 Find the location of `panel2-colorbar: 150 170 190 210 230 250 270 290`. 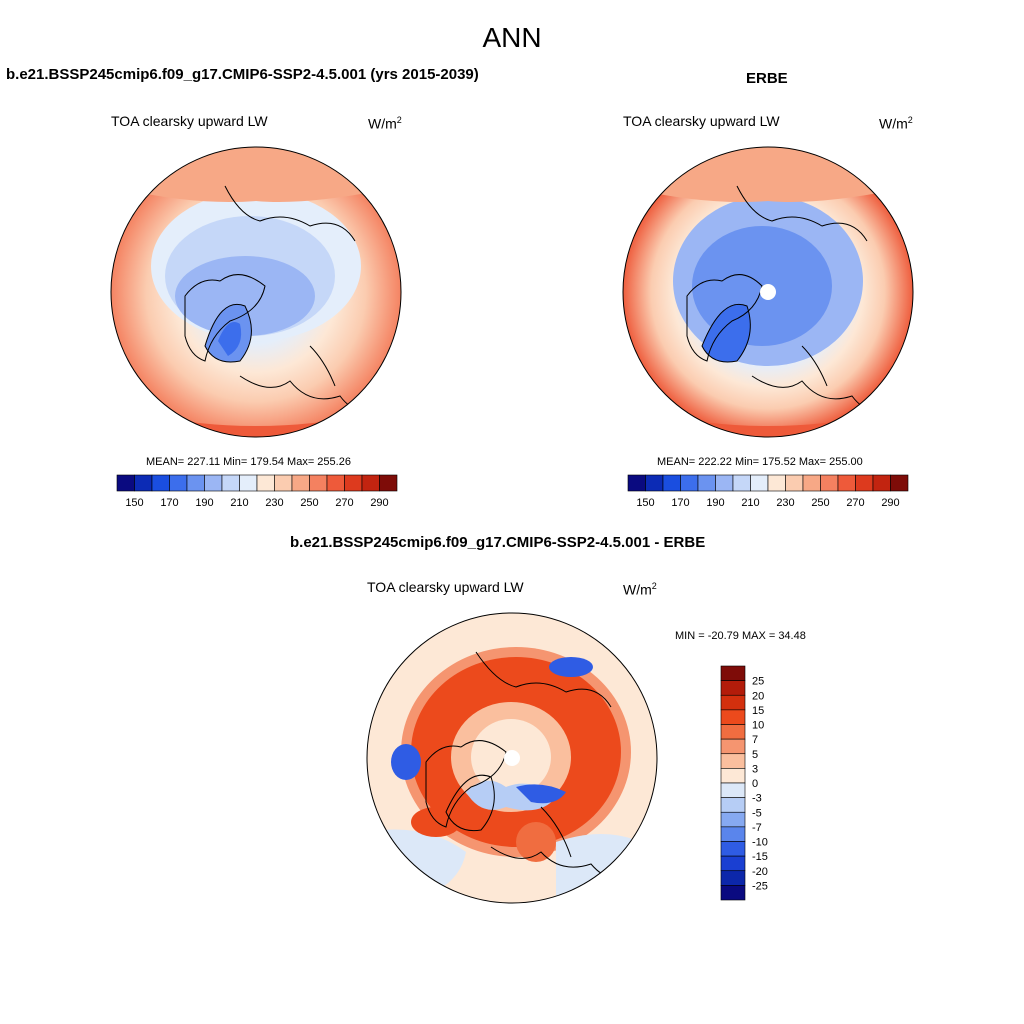

panel2-colorbar: 150 170 190 210 230 250 270 290 is located at coordinates (768, 491).